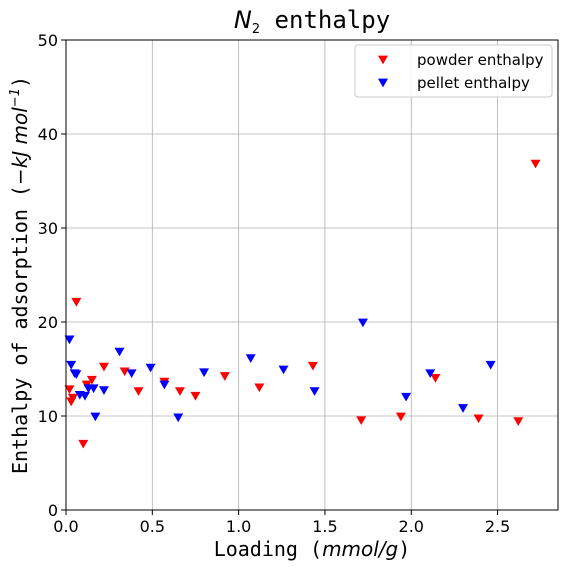 This screenshot has height=569, width=568. What do you see at coordinates (360, 549) in the screenshot?
I see `x-axis-label-unit: mmol/g` at bounding box center [360, 549].